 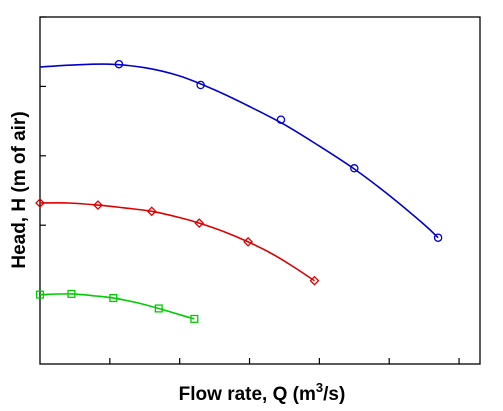 I want to click on x-axis-label-suffix: /s), so click(x=334, y=394).